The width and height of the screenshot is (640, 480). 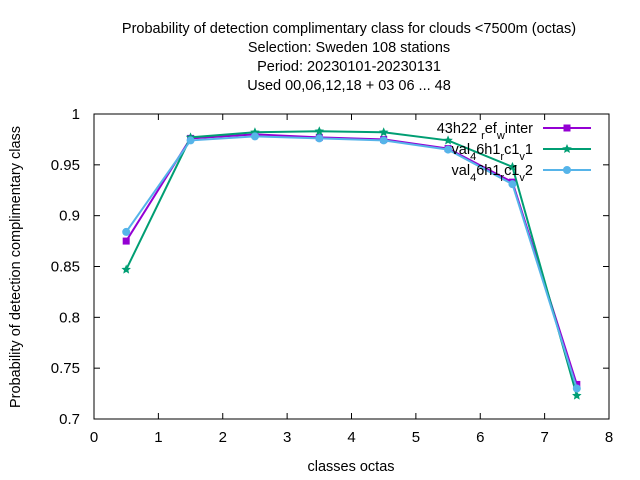 What do you see at coordinates (351, 437) in the screenshot?
I see `x-tick-label: 4` at bounding box center [351, 437].